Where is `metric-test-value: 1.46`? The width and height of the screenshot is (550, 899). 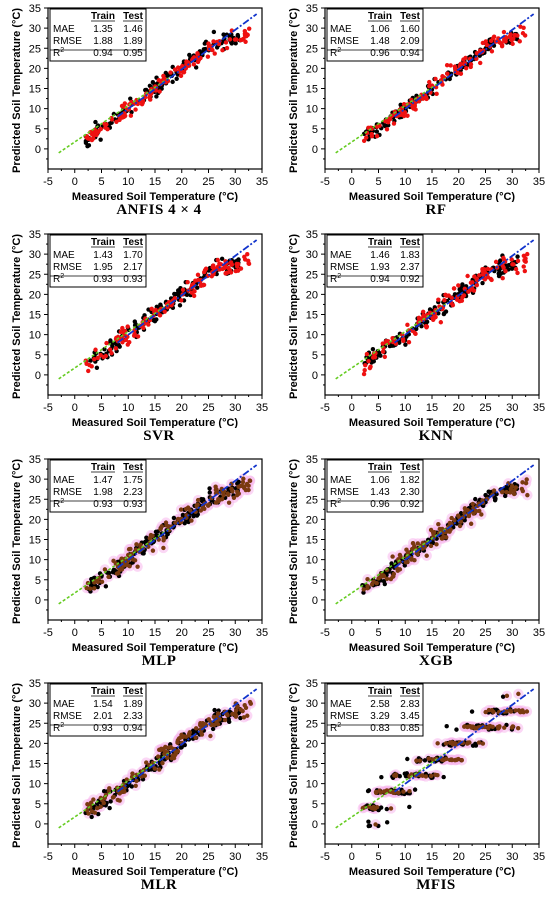
metric-test-value: 1.46 is located at coordinates (133, 29).